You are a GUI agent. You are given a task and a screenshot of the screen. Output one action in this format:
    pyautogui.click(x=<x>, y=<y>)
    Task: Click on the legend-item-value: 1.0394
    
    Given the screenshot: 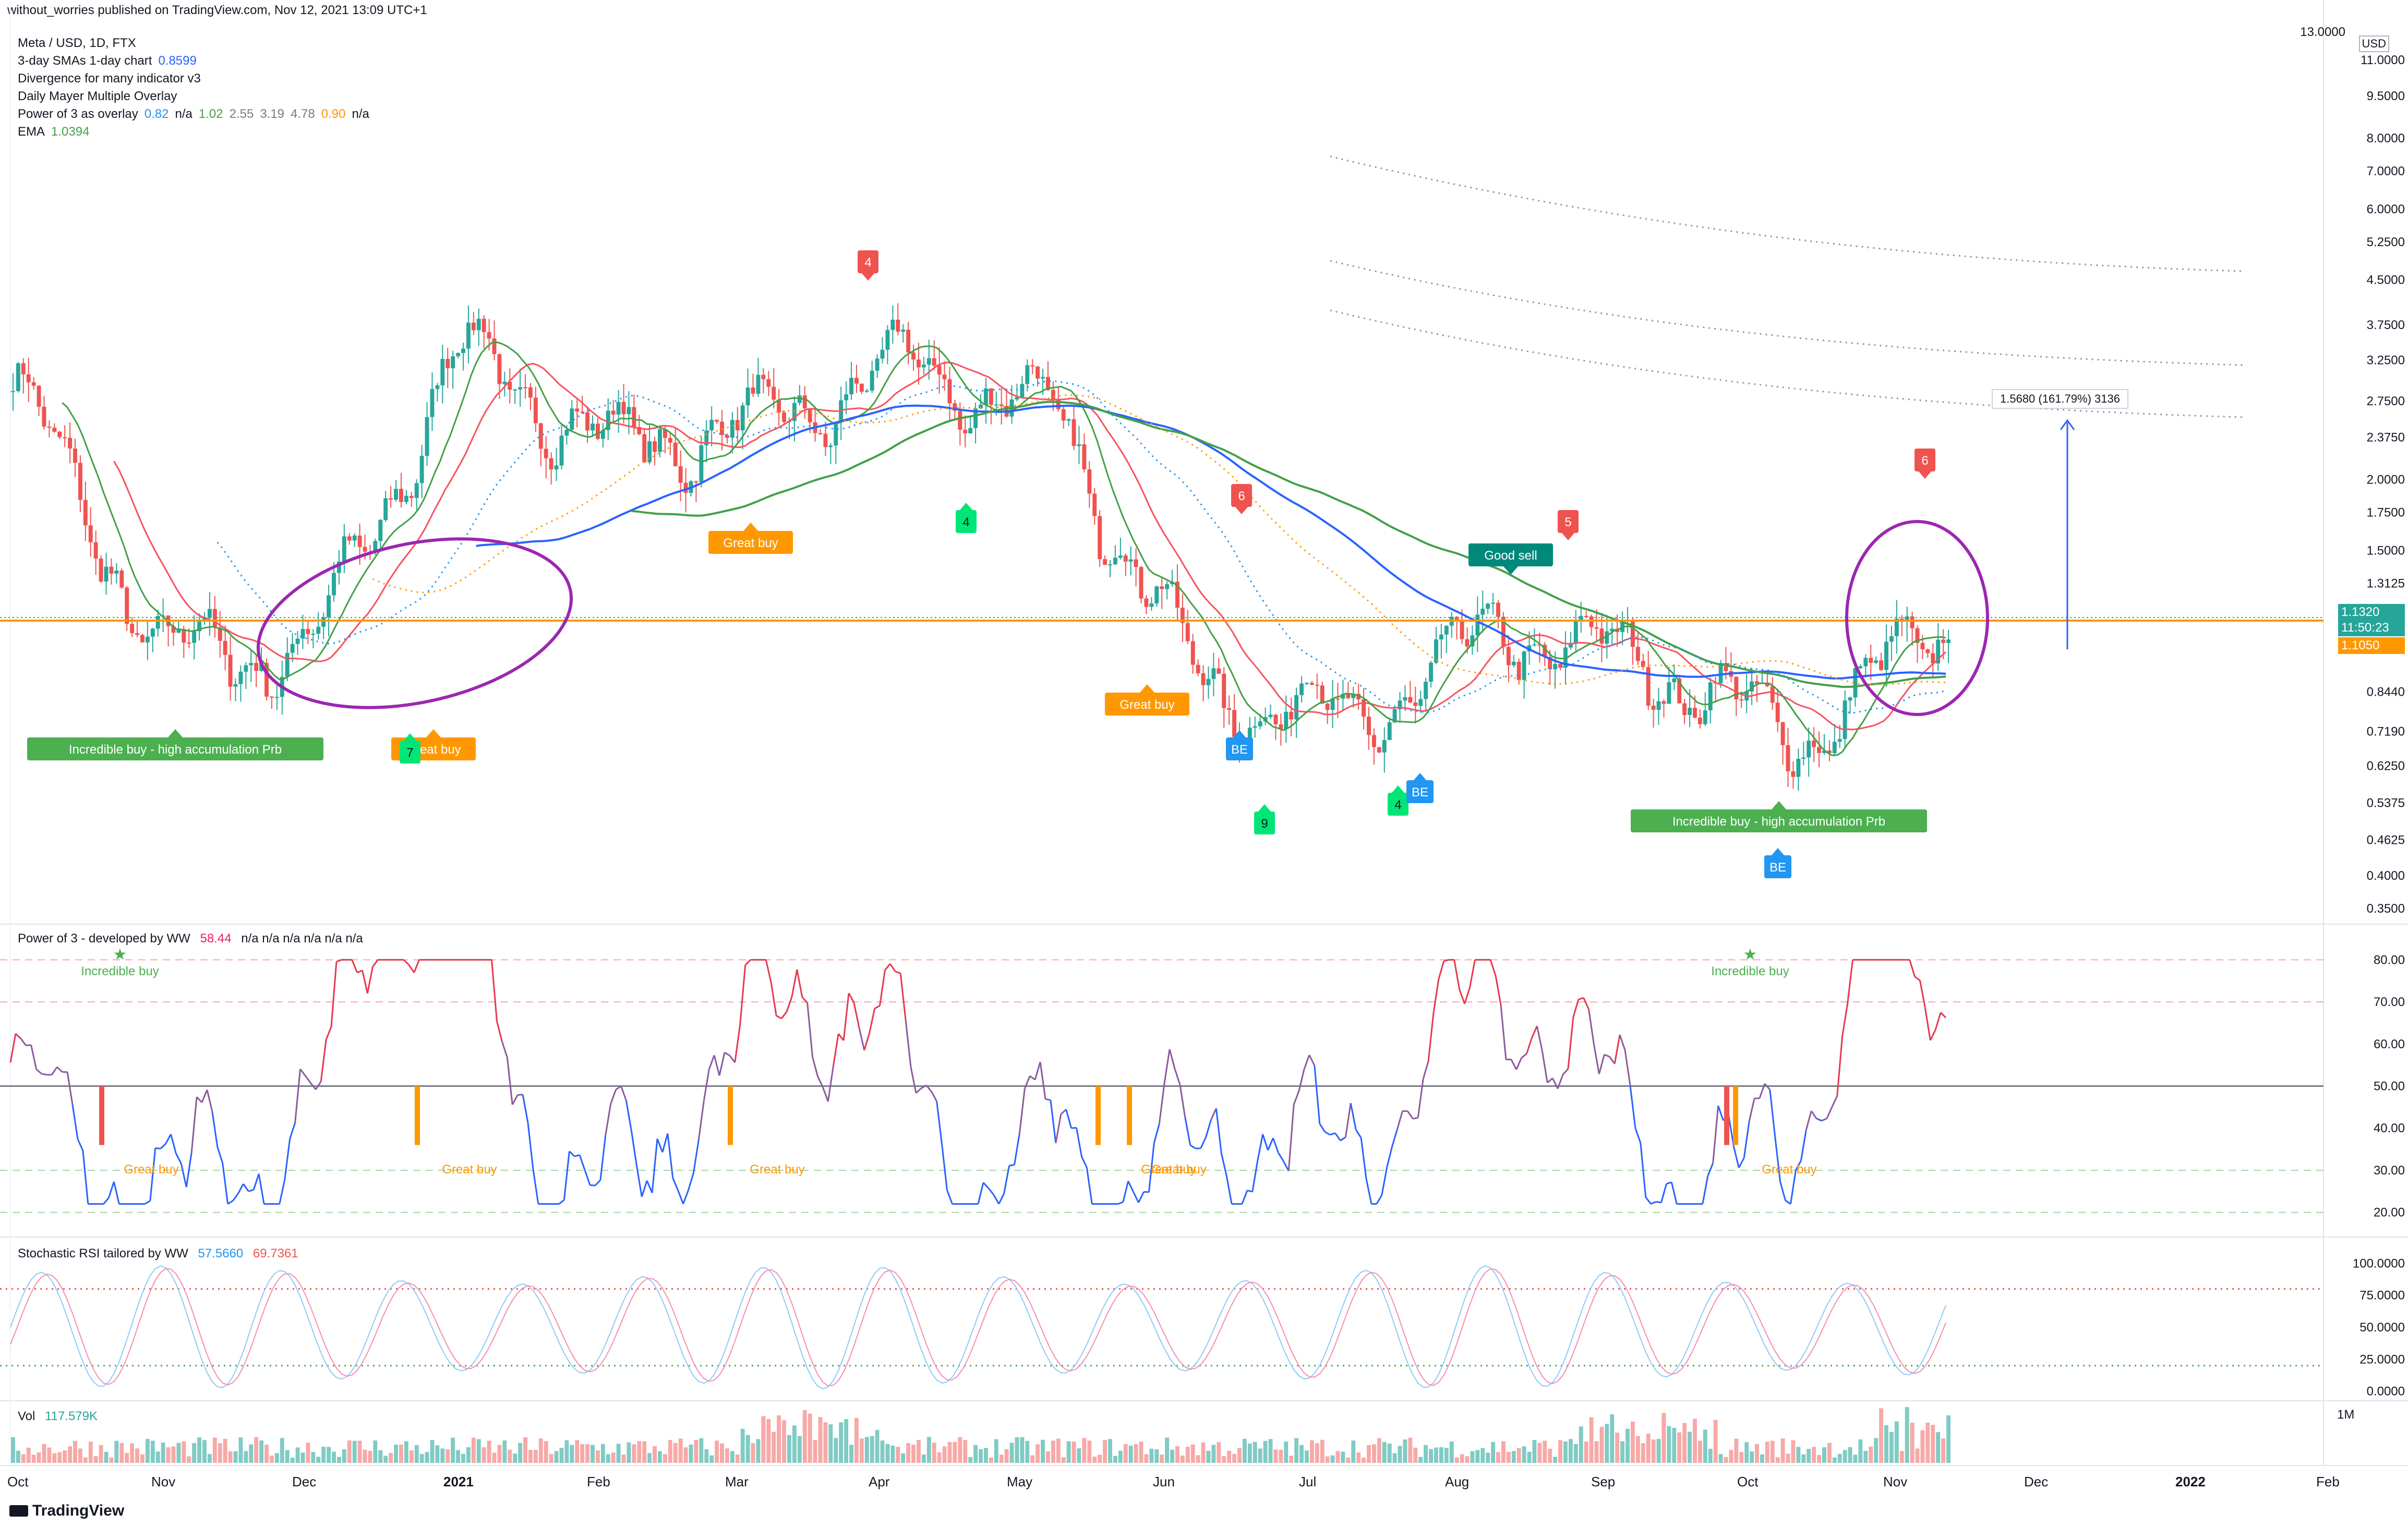 What is the action you would take?
    pyautogui.click(x=70, y=132)
    